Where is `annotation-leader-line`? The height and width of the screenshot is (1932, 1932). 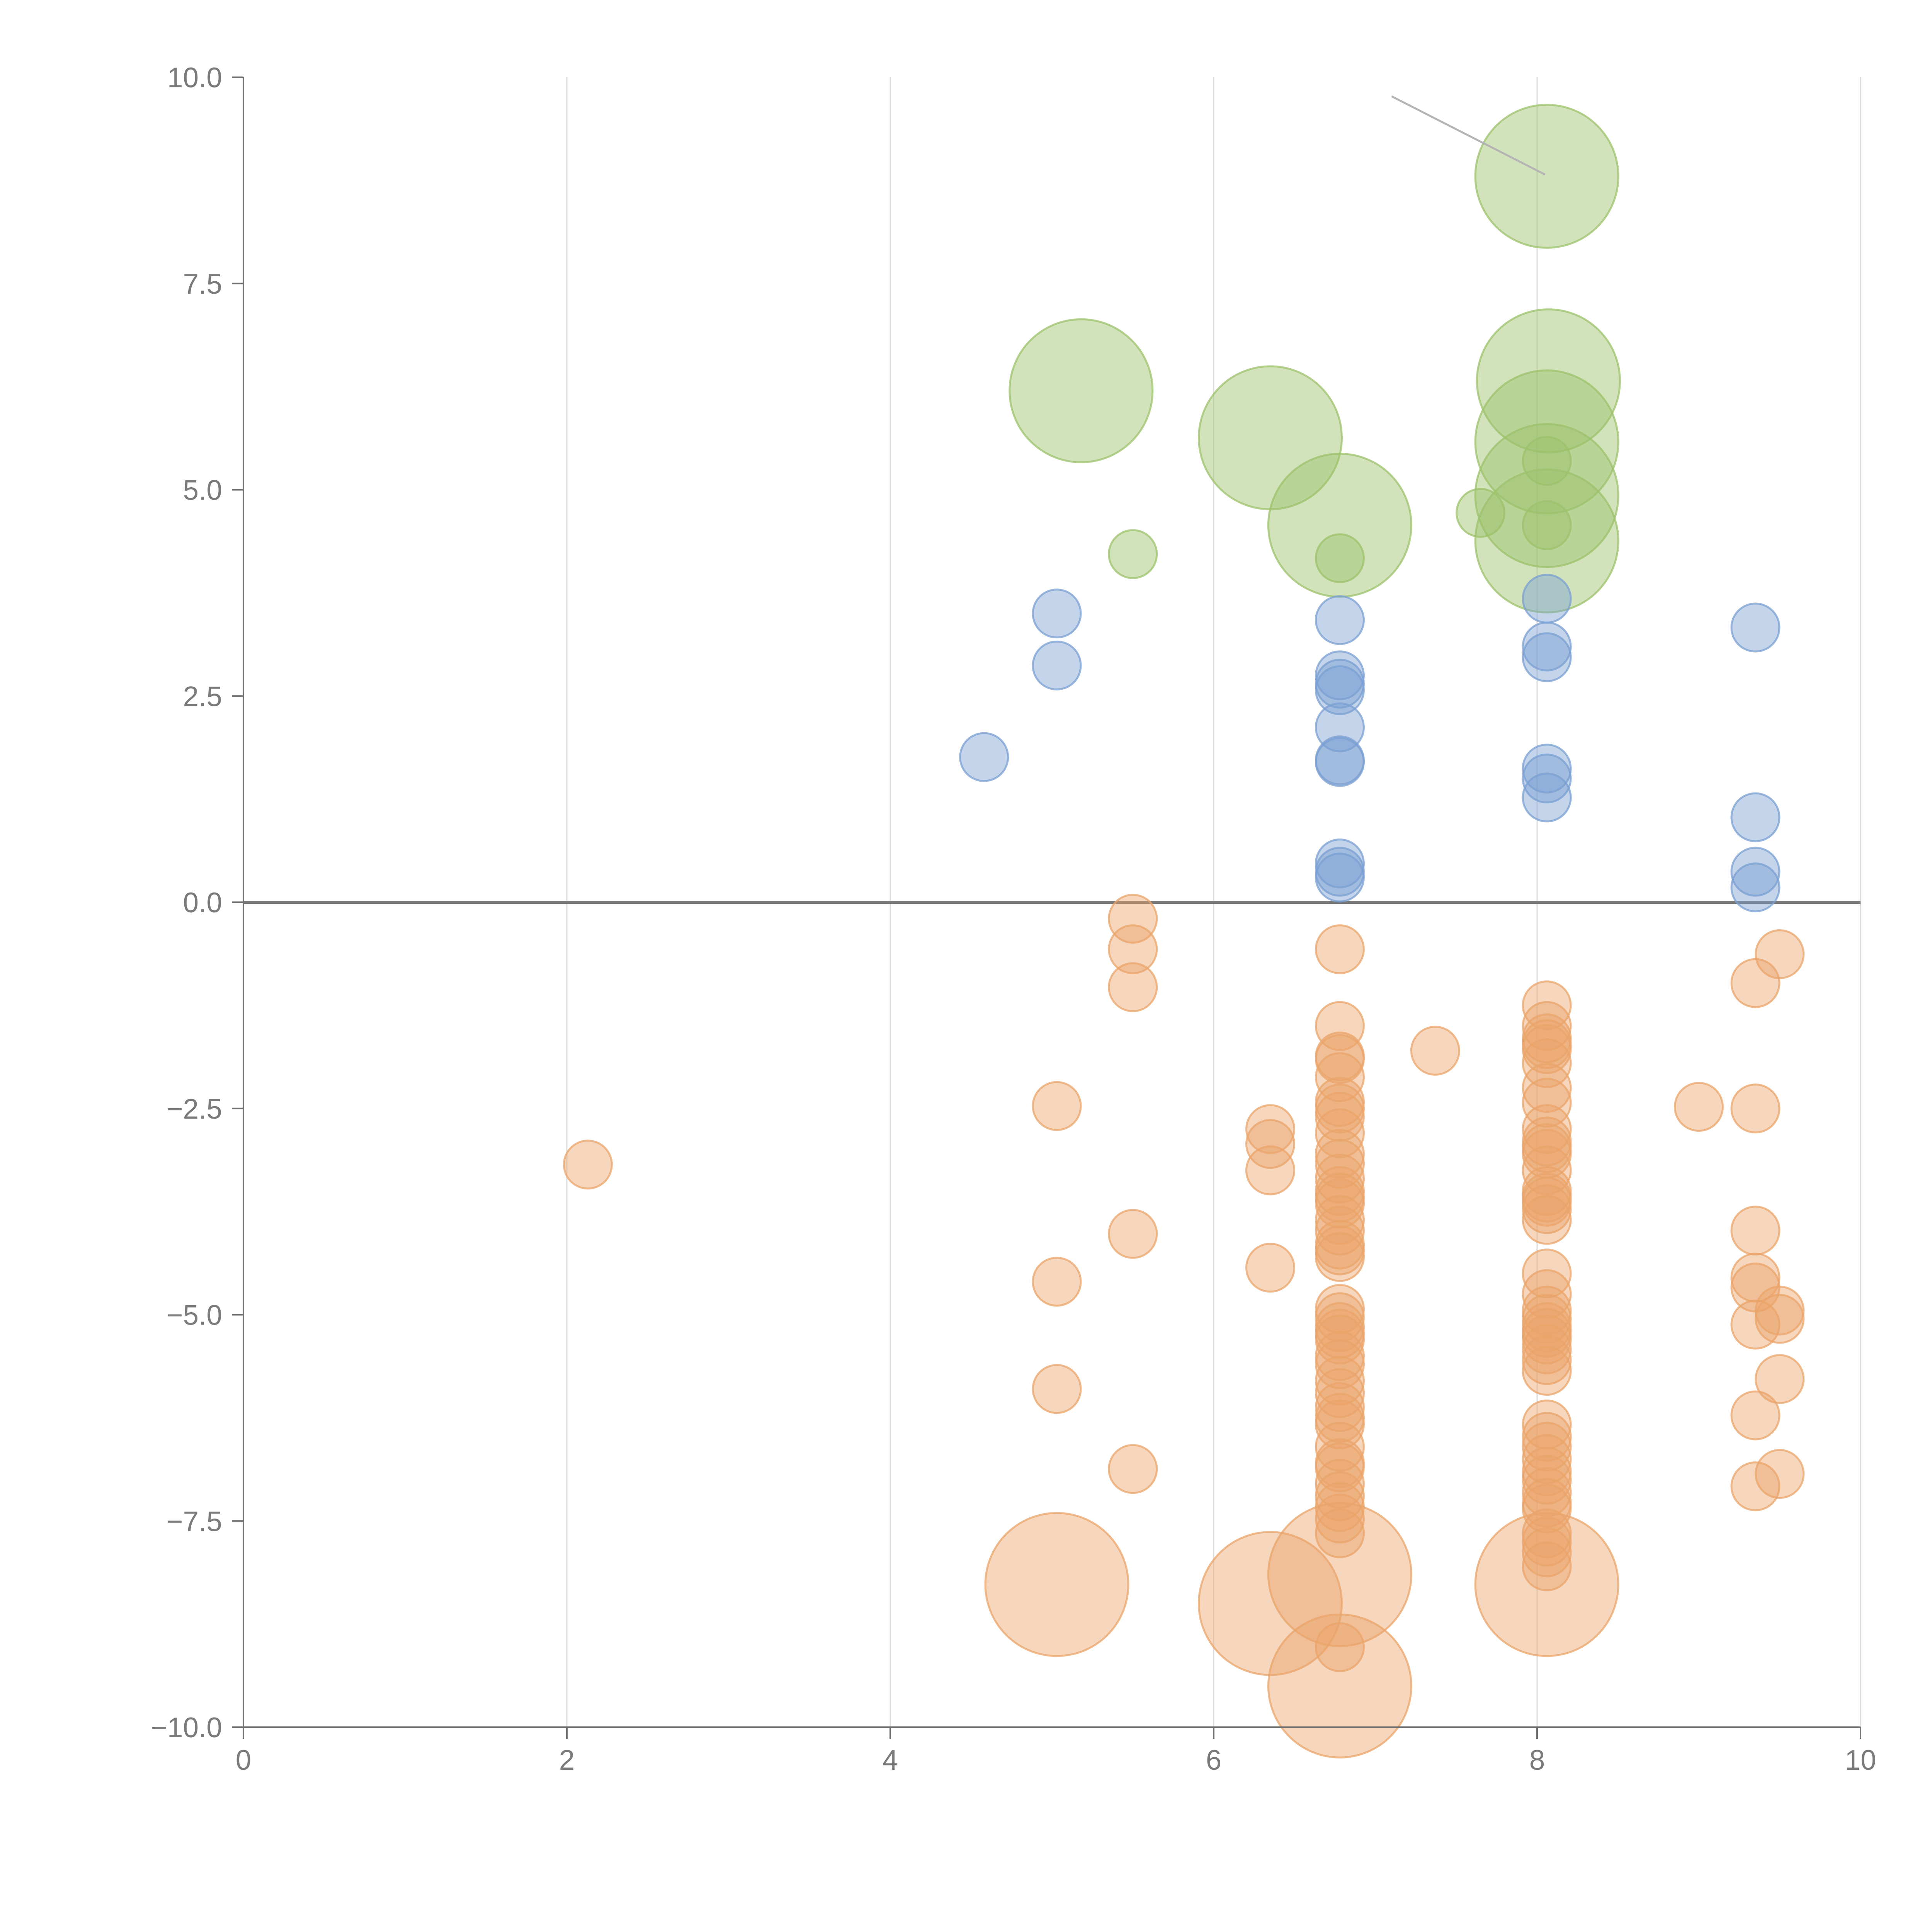
annotation-leader-line is located at coordinates (1468, 136).